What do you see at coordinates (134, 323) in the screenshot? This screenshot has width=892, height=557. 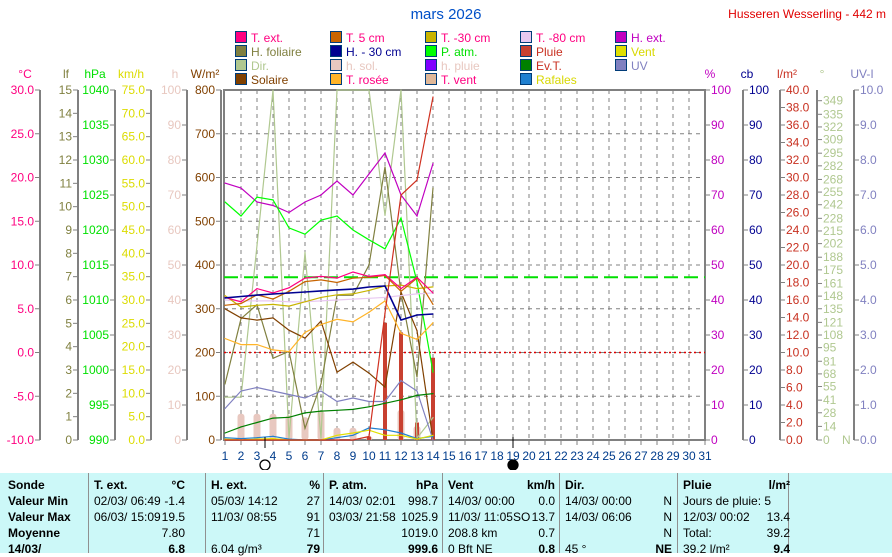 I see `axis-tick-label: 25.0` at bounding box center [134, 323].